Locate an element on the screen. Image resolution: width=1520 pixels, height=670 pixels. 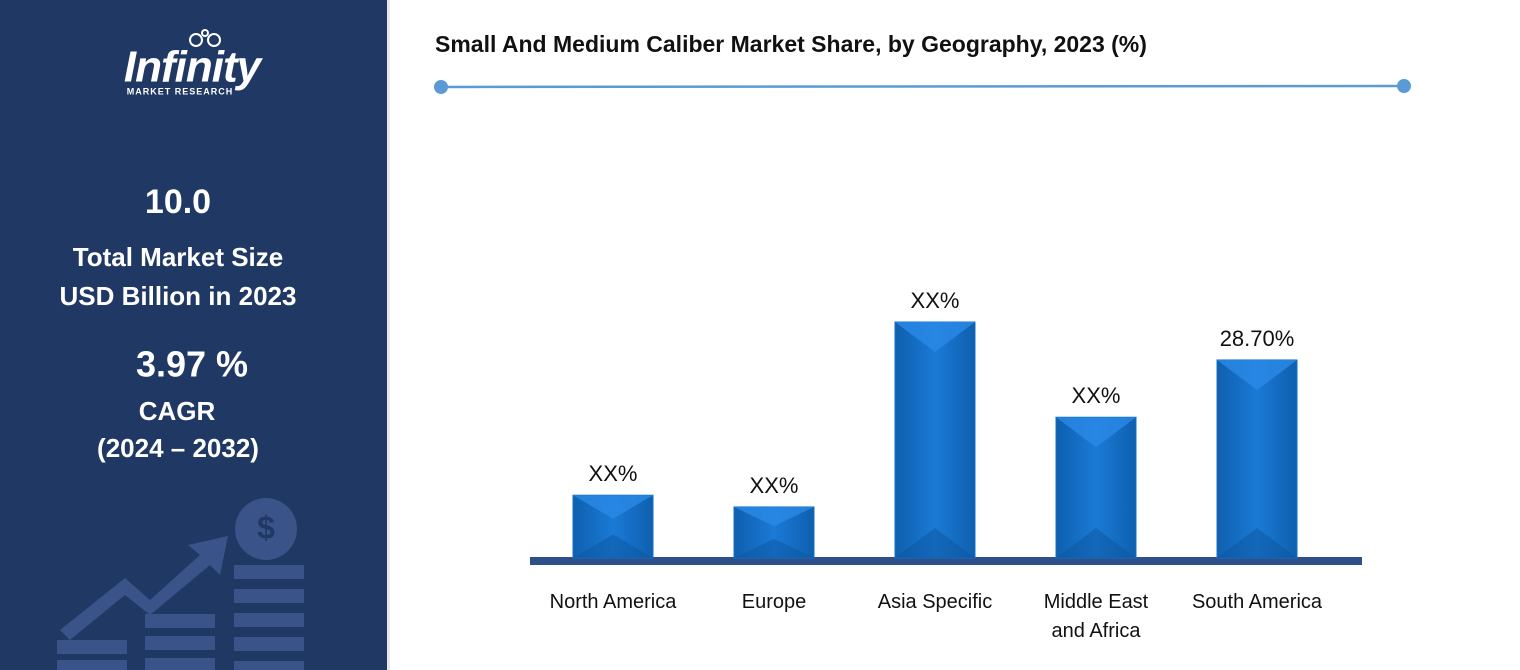
value-label: 28.70% is located at coordinates (1257, 338).